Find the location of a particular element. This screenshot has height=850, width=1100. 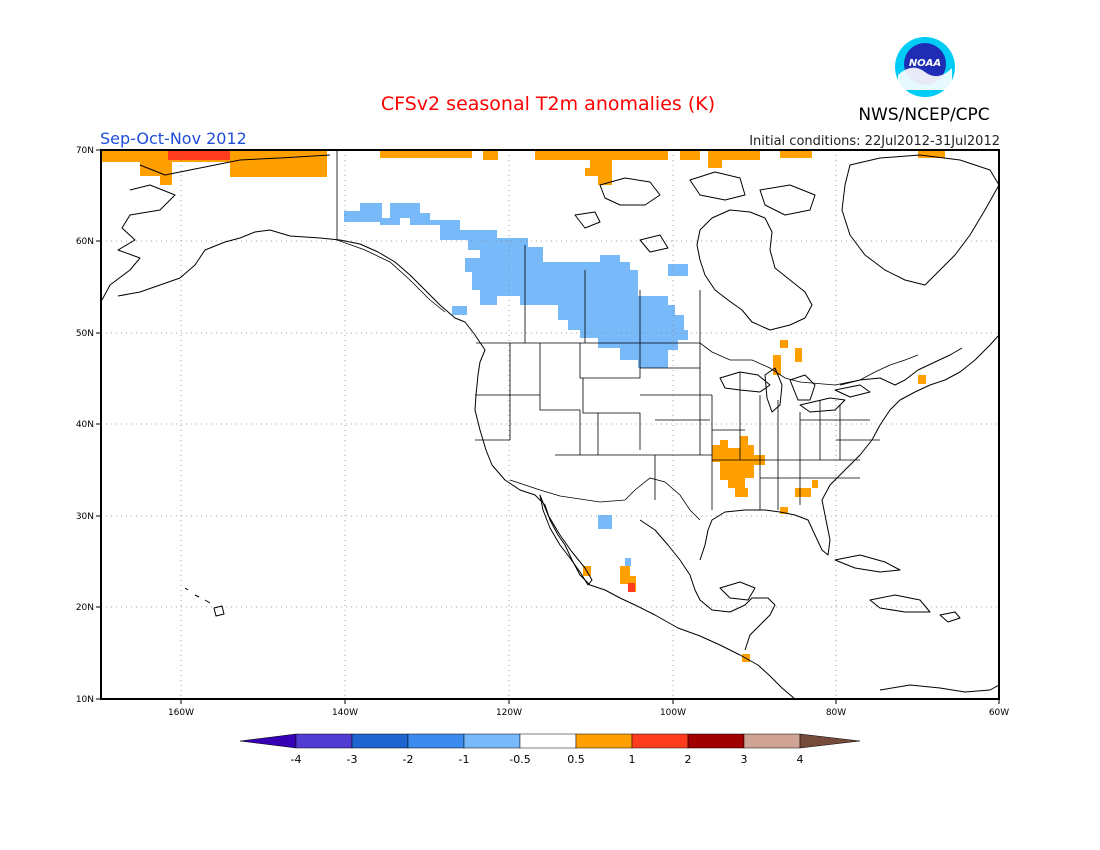

longitude-labels: 160W 140W 120W 100W 80W 60W is located at coordinates (588, 713).